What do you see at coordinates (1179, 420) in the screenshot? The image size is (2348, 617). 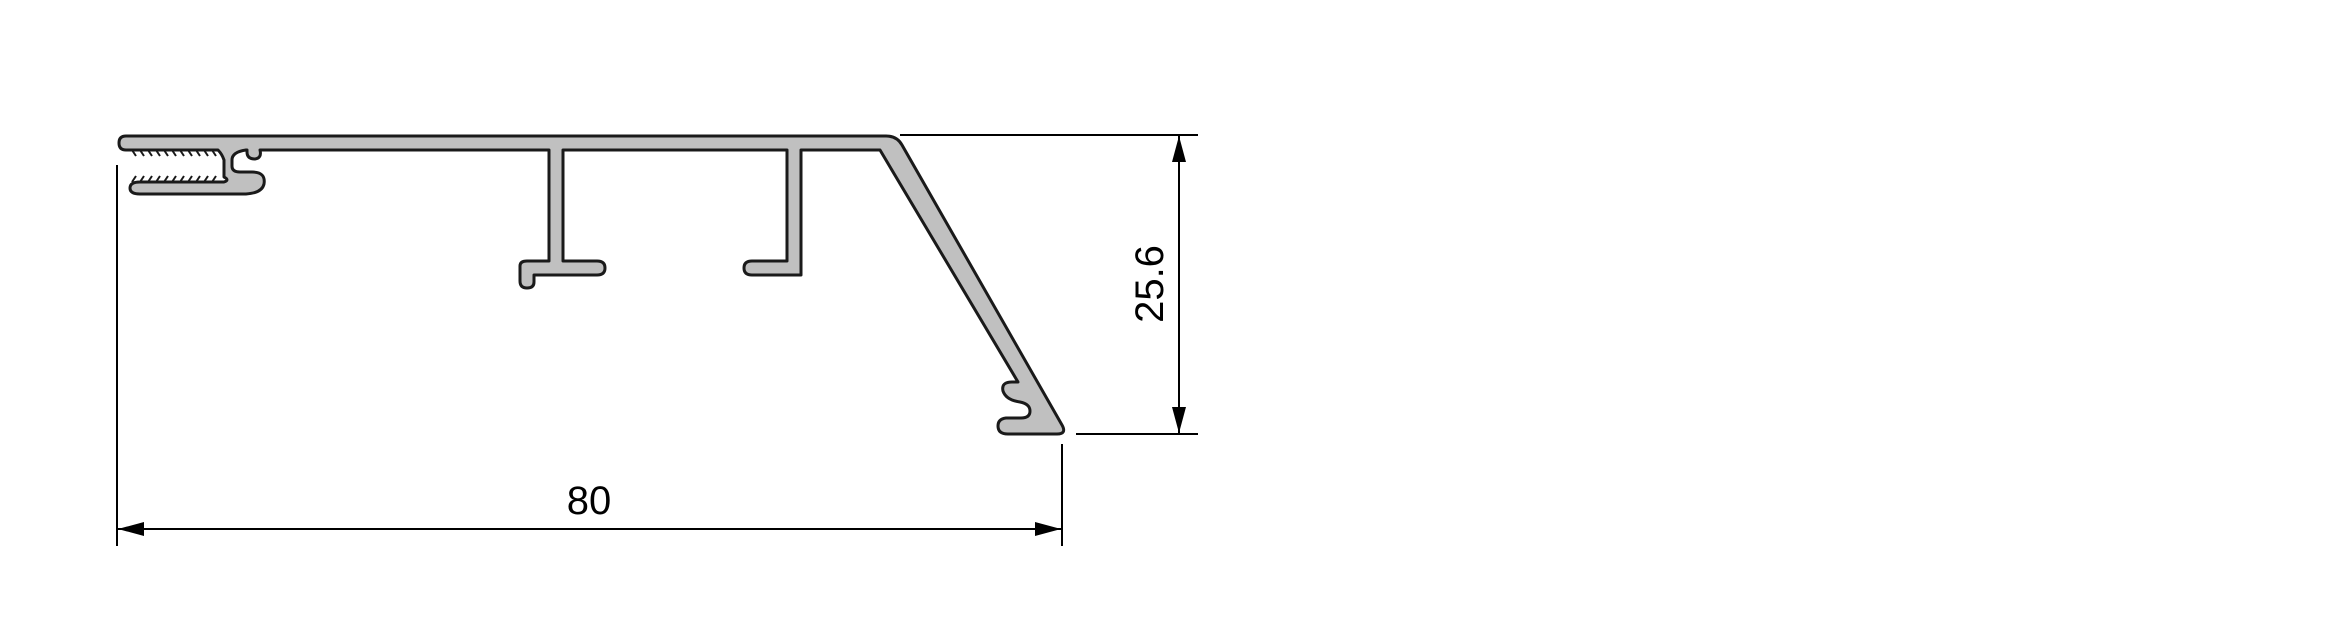 I see `height-arrow-bottom` at bounding box center [1179, 420].